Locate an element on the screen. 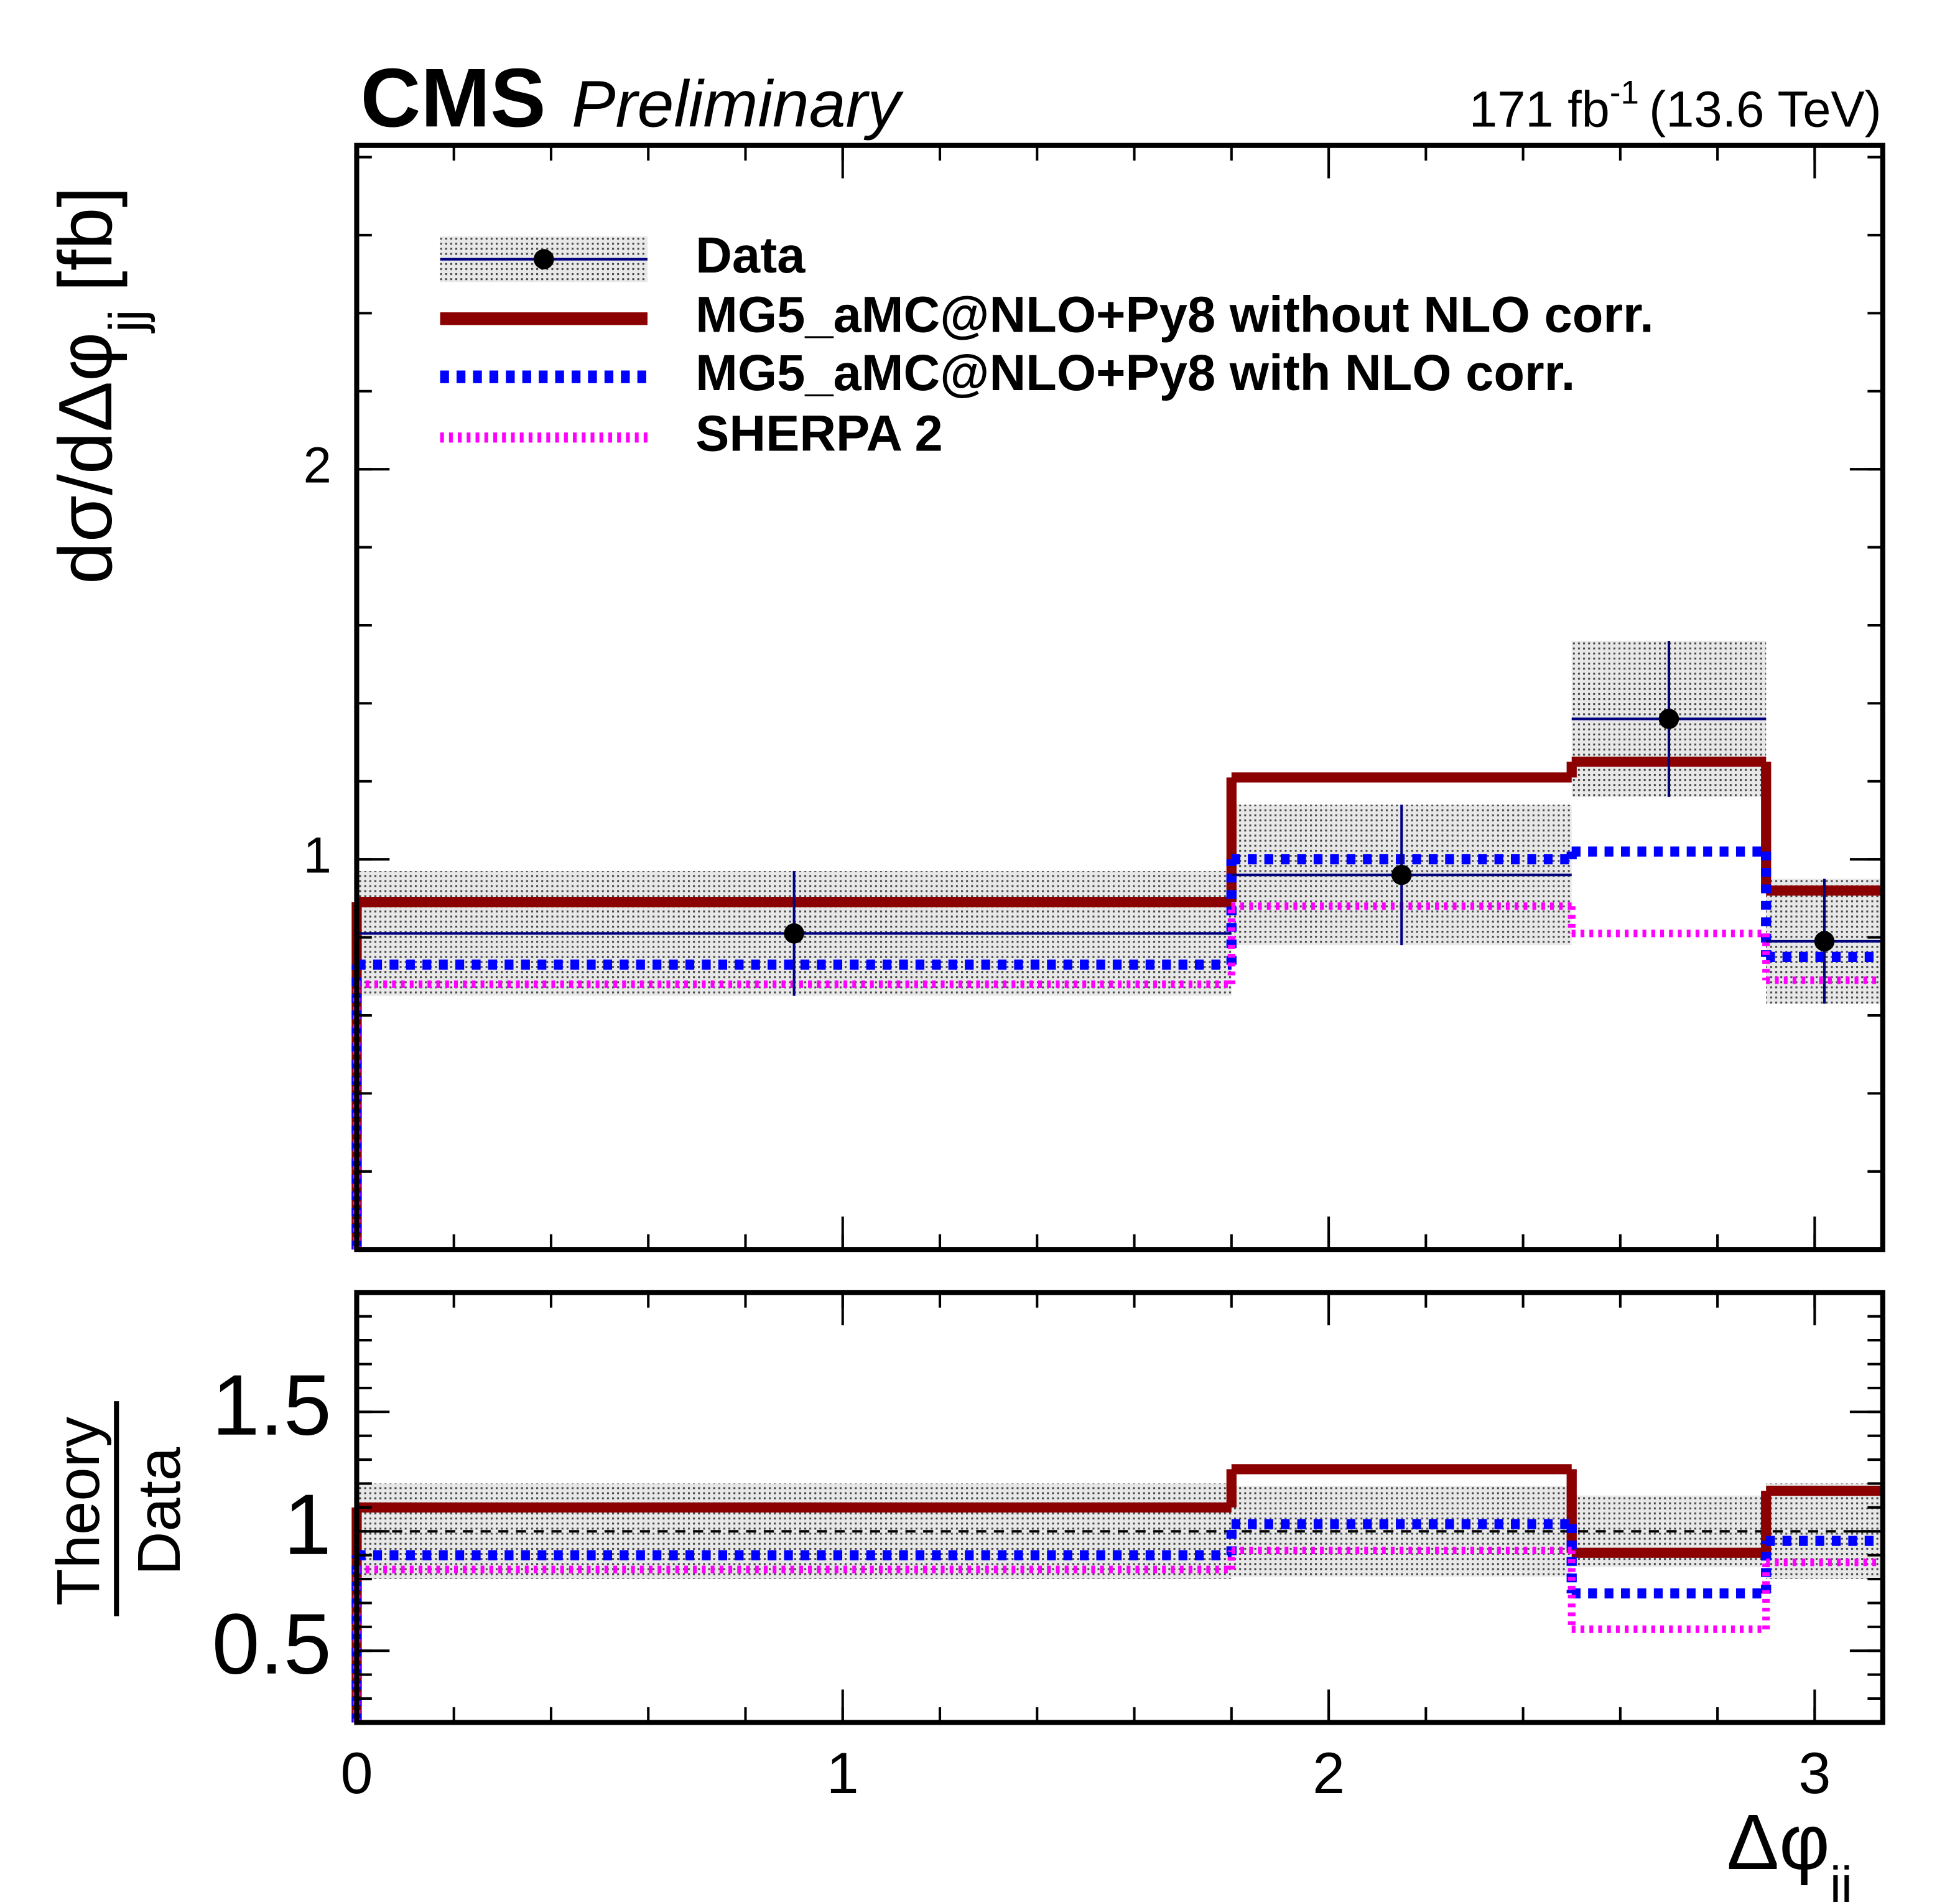 The image size is (1960, 1902). ratio-label-bottom: Data is located at coordinates (159, 1511).